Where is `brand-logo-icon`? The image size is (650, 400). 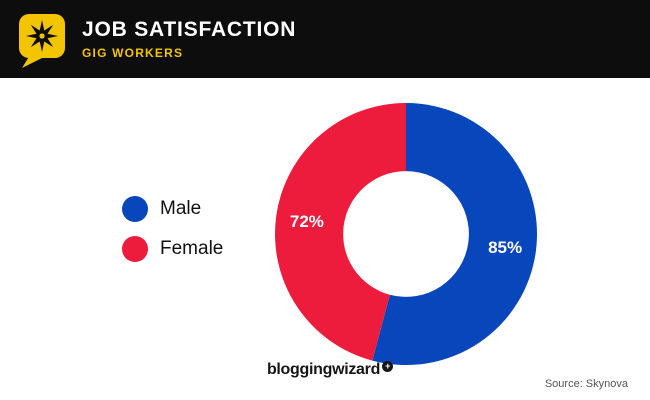 brand-logo-icon is located at coordinates (43, 41).